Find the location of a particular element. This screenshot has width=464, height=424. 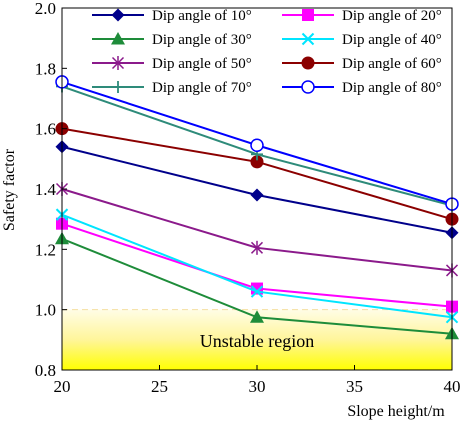

legend-item: Dip angle of 70° is located at coordinates (172, 88).